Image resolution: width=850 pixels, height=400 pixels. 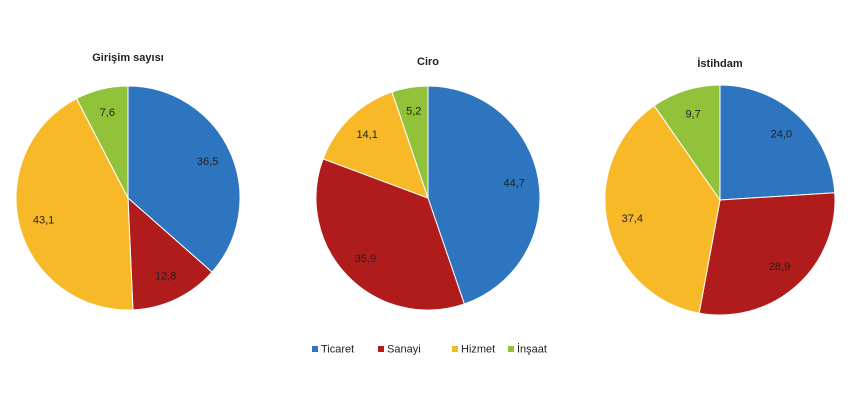 I want to click on data-label: 36,5, so click(x=207, y=162).